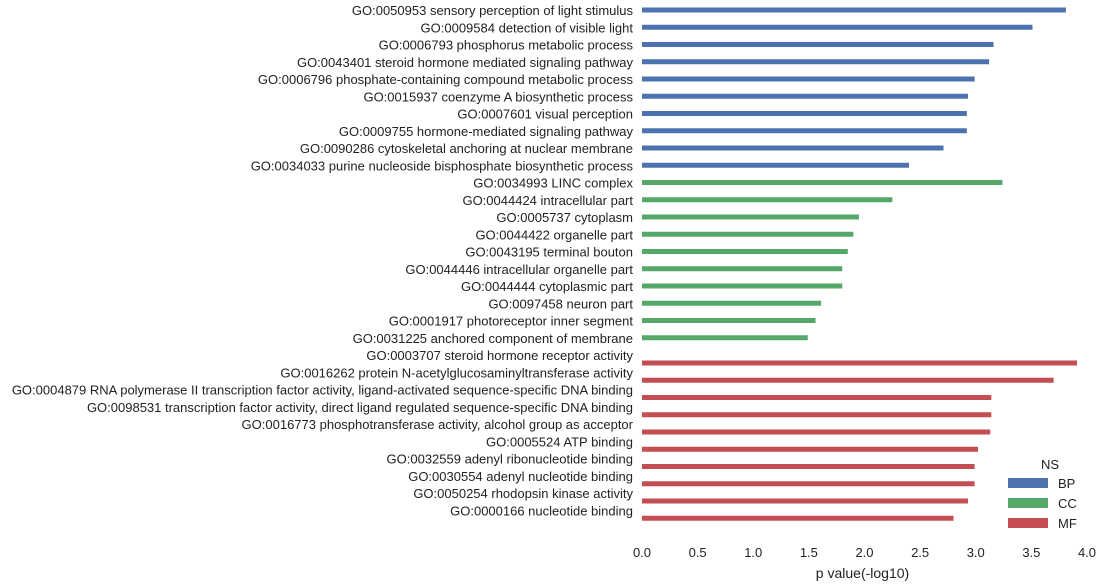 This screenshot has width=1104, height=587. Describe the element at coordinates (549, 252) in the screenshot. I see `category-label: GO:0043195 terminal bouton` at that location.